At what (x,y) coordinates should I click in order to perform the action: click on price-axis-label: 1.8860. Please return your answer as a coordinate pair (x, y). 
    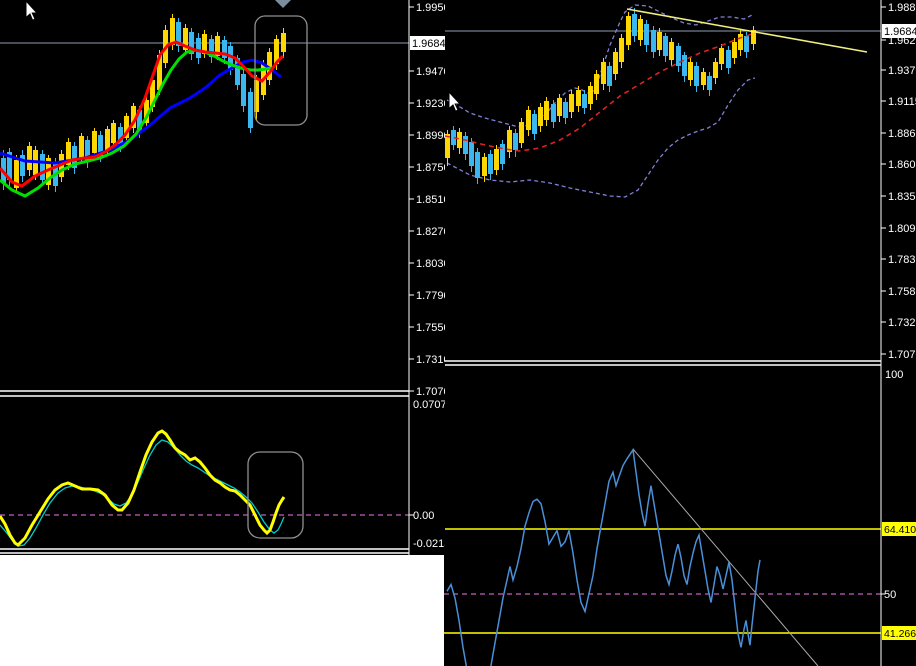
    Looking at the image, I should click on (902, 134).